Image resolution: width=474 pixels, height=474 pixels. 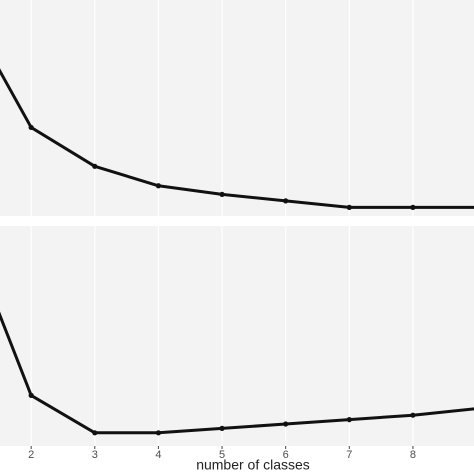 What do you see at coordinates (31, 455) in the screenshot?
I see `x-tick-label: 2` at bounding box center [31, 455].